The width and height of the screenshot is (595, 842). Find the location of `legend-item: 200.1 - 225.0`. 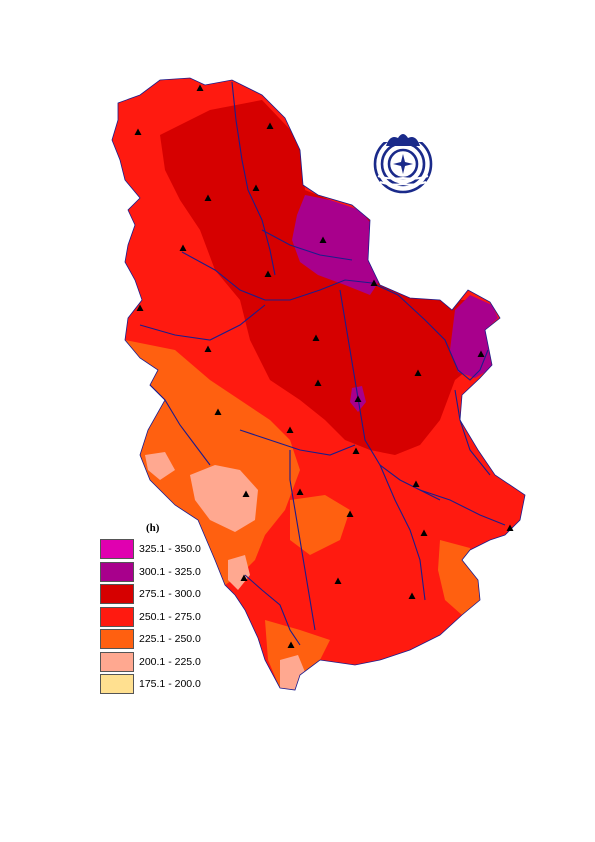

legend-item: 200.1 - 225.0 is located at coordinates (175, 662).